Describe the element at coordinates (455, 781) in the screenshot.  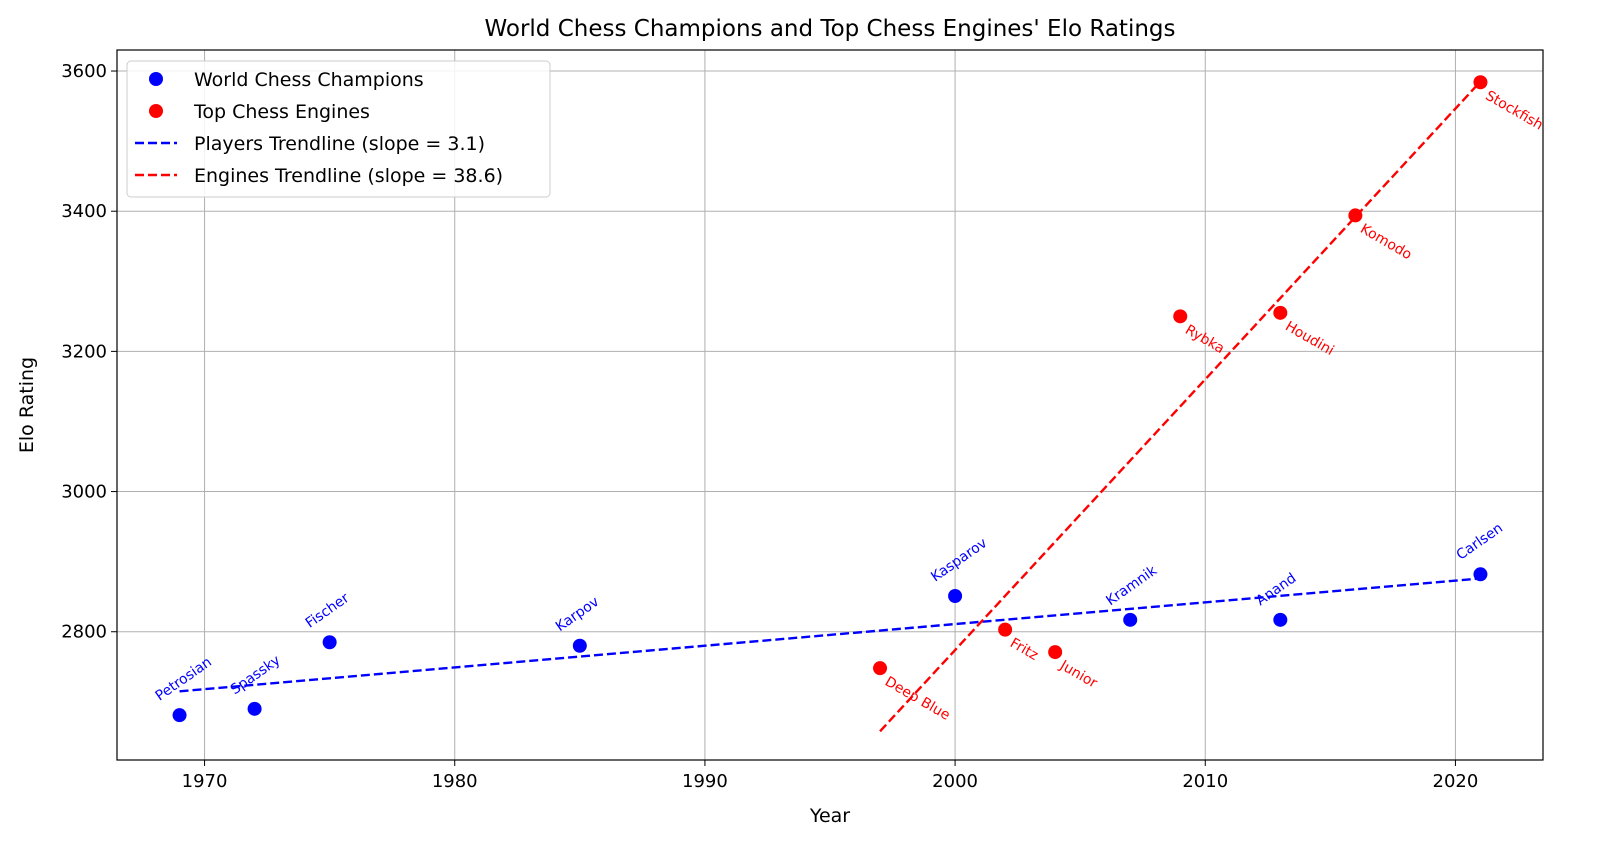
I see `x-tick-label: 1980` at that location.